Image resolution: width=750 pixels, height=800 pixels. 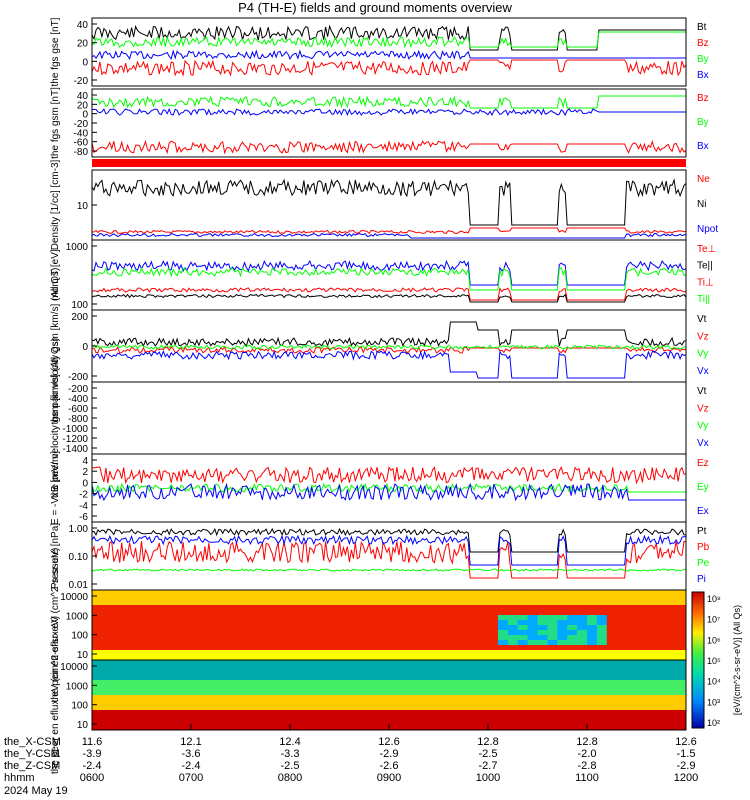 I want to click on legend-entry: Bz, so click(x=703, y=98).